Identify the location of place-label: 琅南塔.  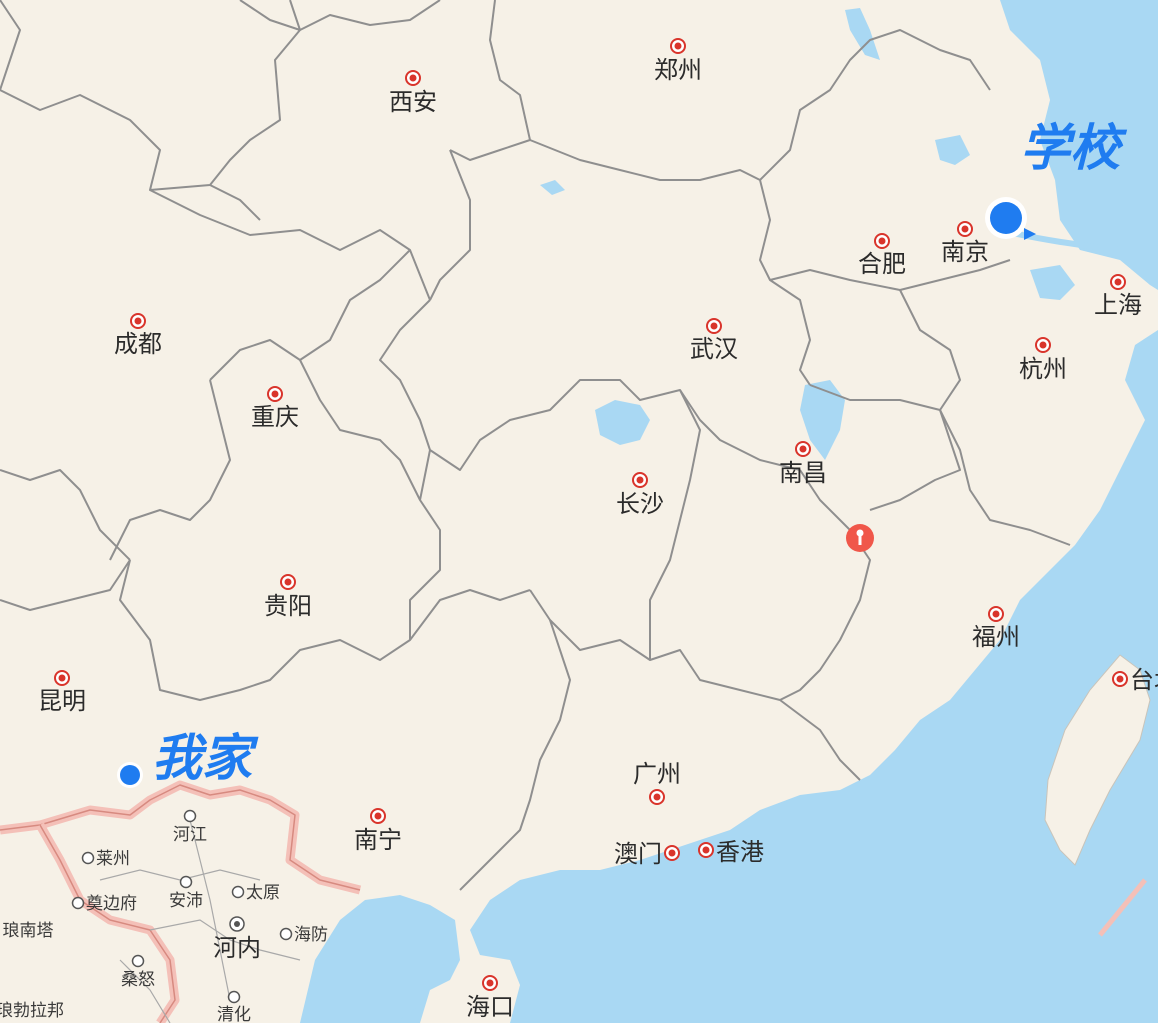
(28, 931).